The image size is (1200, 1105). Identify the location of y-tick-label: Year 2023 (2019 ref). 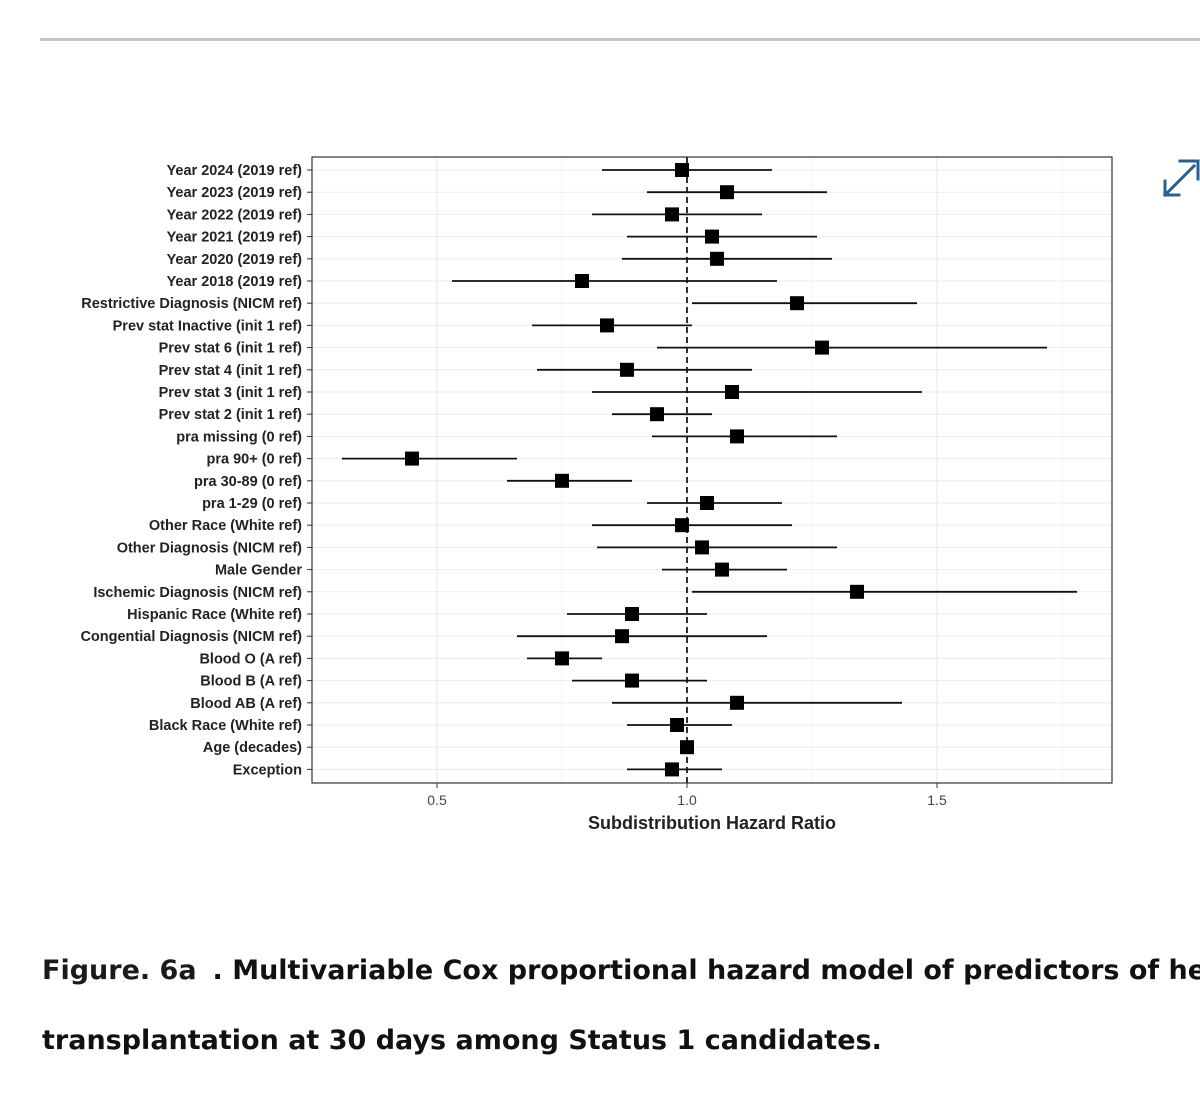
(235, 193).